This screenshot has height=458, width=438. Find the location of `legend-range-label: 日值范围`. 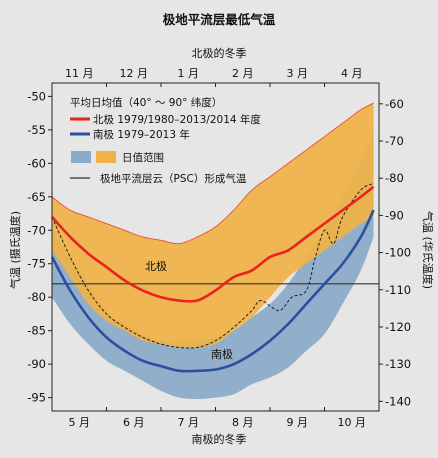

legend-range-label: 日值范围 is located at coordinates (143, 157).